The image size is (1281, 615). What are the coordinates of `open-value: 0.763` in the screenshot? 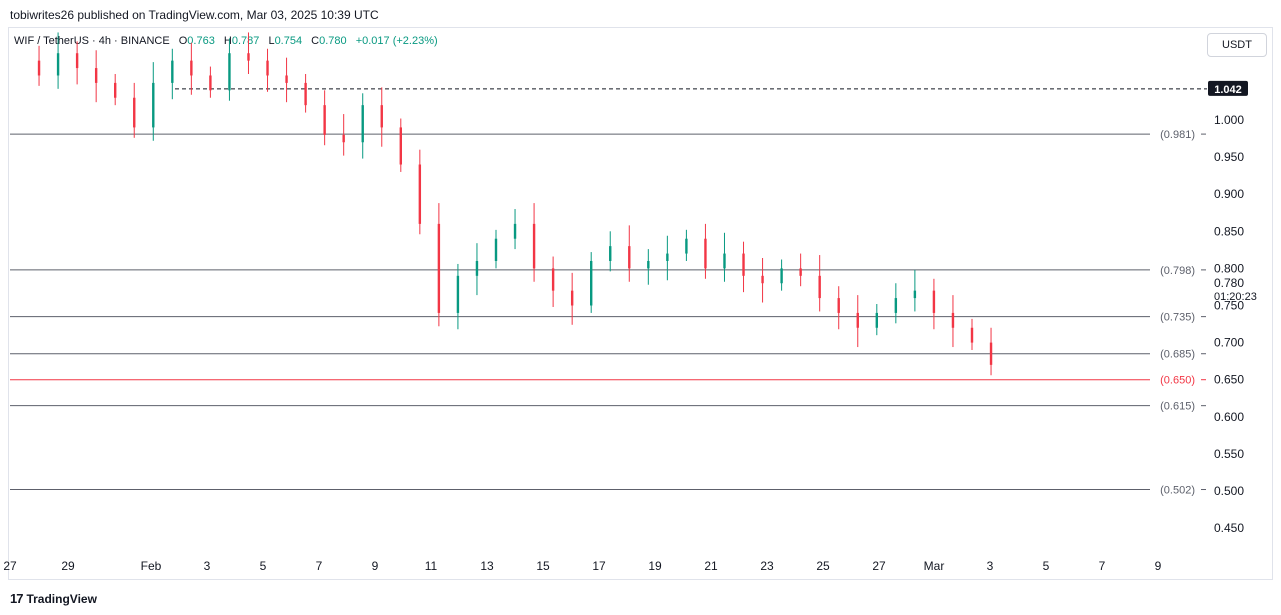 It's located at (201, 41).